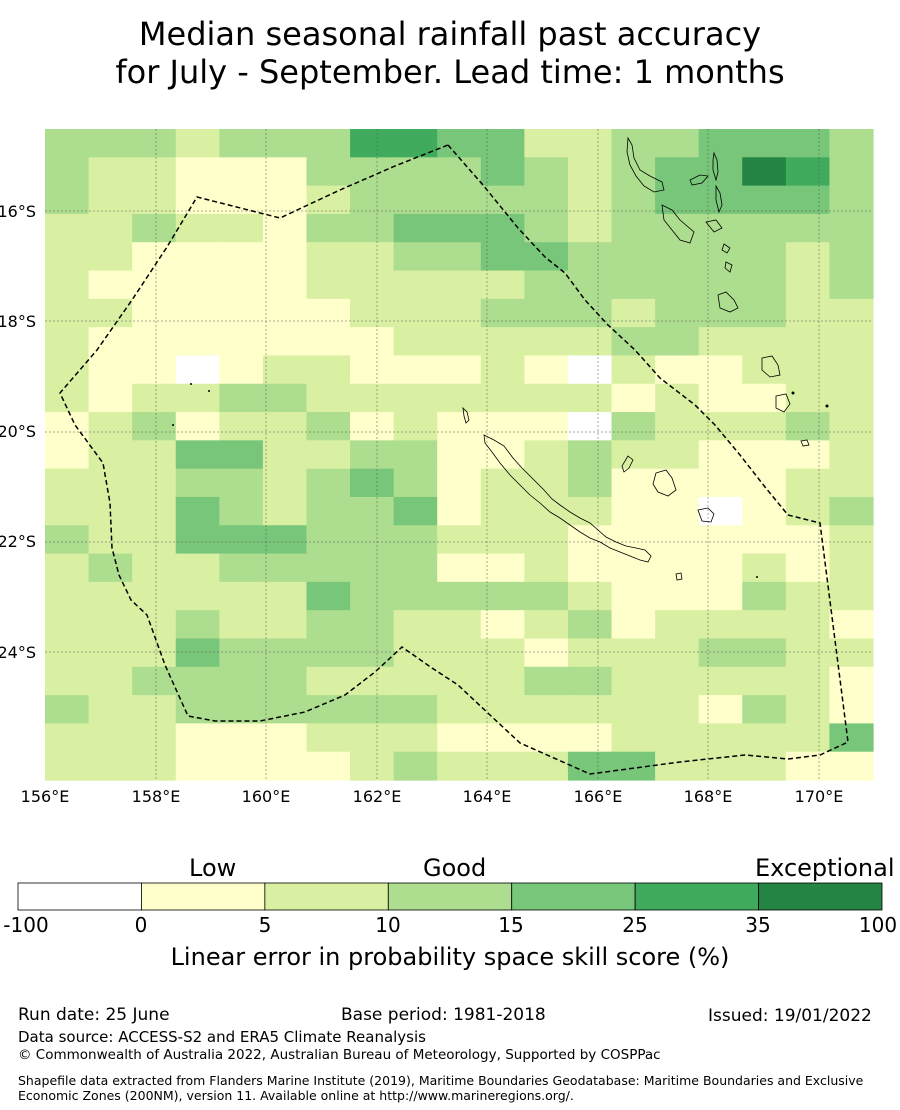 Image resolution: width=900 pixels, height=1110 pixels. What do you see at coordinates (699, 180) in the screenshot?
I see `ambae-island` at bounding box center [699, 180].